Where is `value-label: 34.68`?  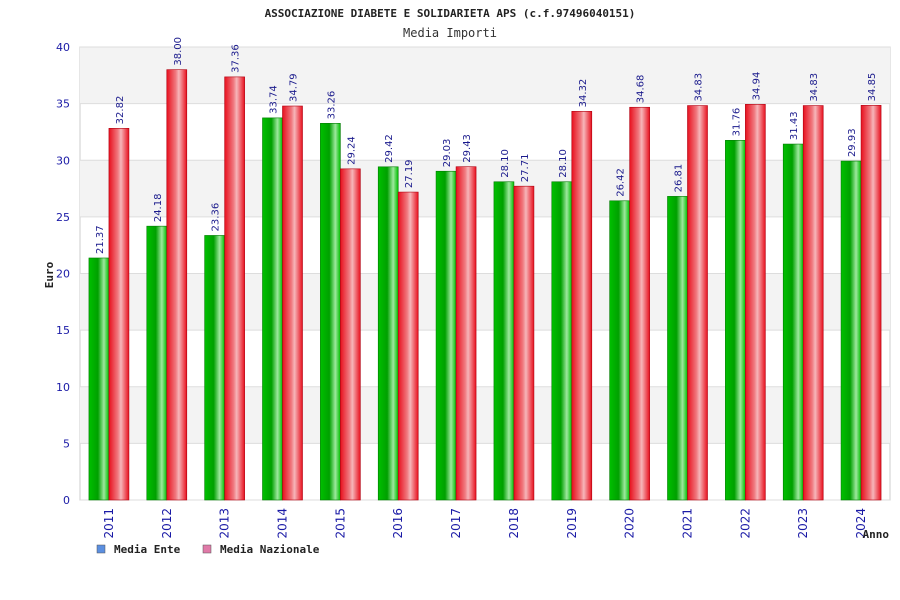 value-label: 34.68 is located at coordinates (641, 89).